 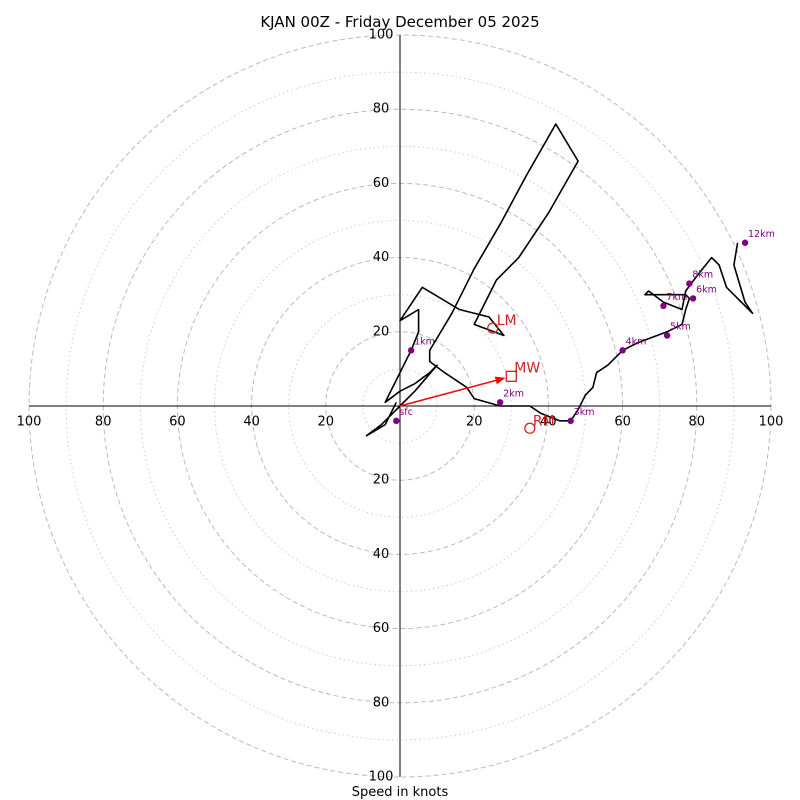 What do you see at coordinates (761, 234) in the screenshot?
I see `height-label-12km: 12km` at bounding box center [761, 234].